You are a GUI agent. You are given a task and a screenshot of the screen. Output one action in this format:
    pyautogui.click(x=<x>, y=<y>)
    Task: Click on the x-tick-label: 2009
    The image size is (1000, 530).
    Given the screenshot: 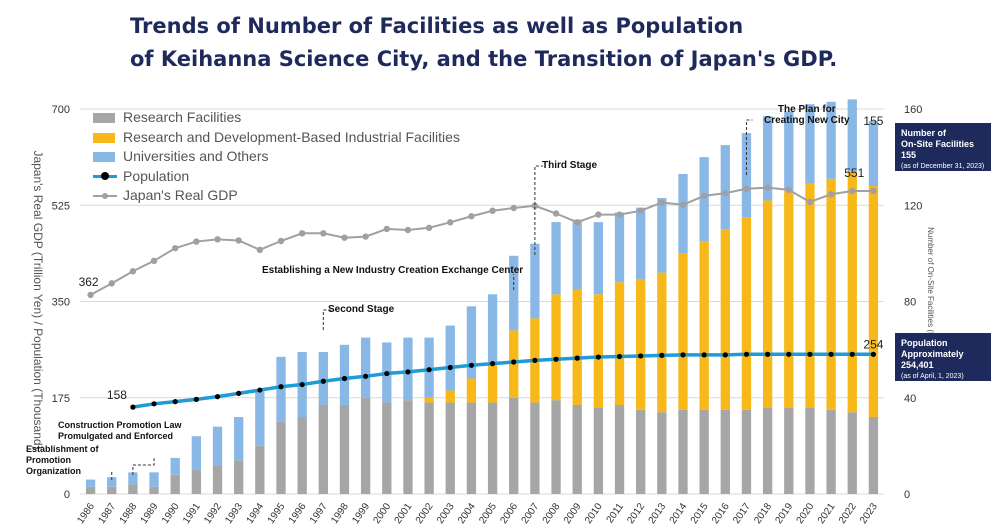 What is the action you would take?
    pyautogui.click(x=573, y=513)
    